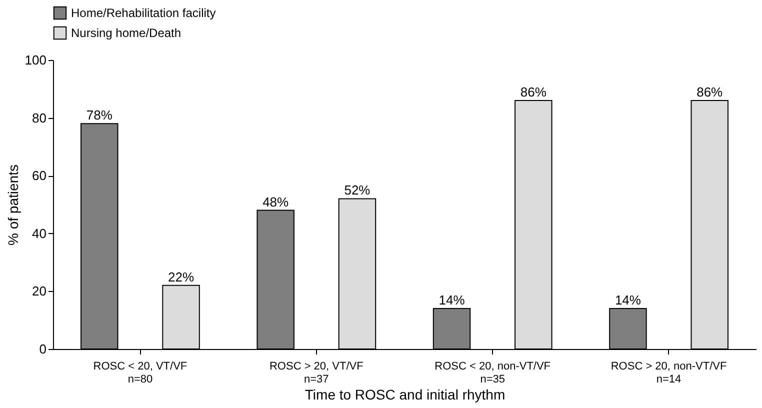 The image size is (762, 408). What do you see at coordinates (39, 118) in the screenshot?
I see `y-tick-label: 80` at bounding box center [39, 118].